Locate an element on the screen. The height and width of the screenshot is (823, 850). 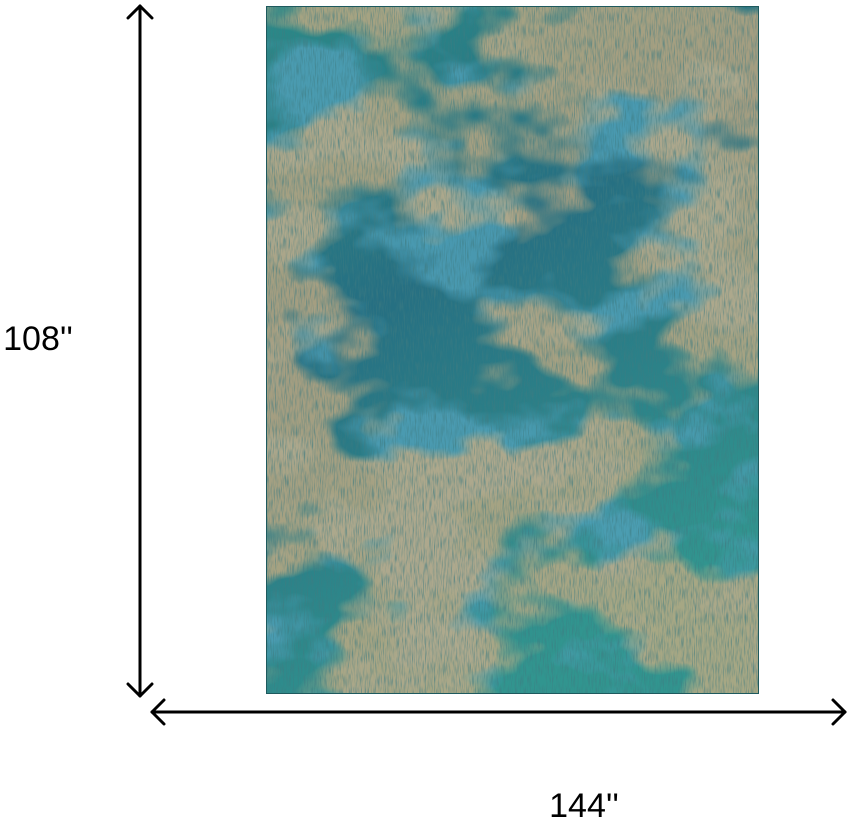
height-label: 108'' is located at coordinates (38, 339).